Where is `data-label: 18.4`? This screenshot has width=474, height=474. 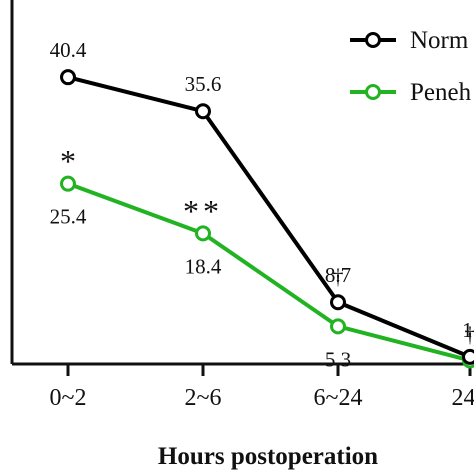
data-label: 18.4 is located at coordinates (203, 266).